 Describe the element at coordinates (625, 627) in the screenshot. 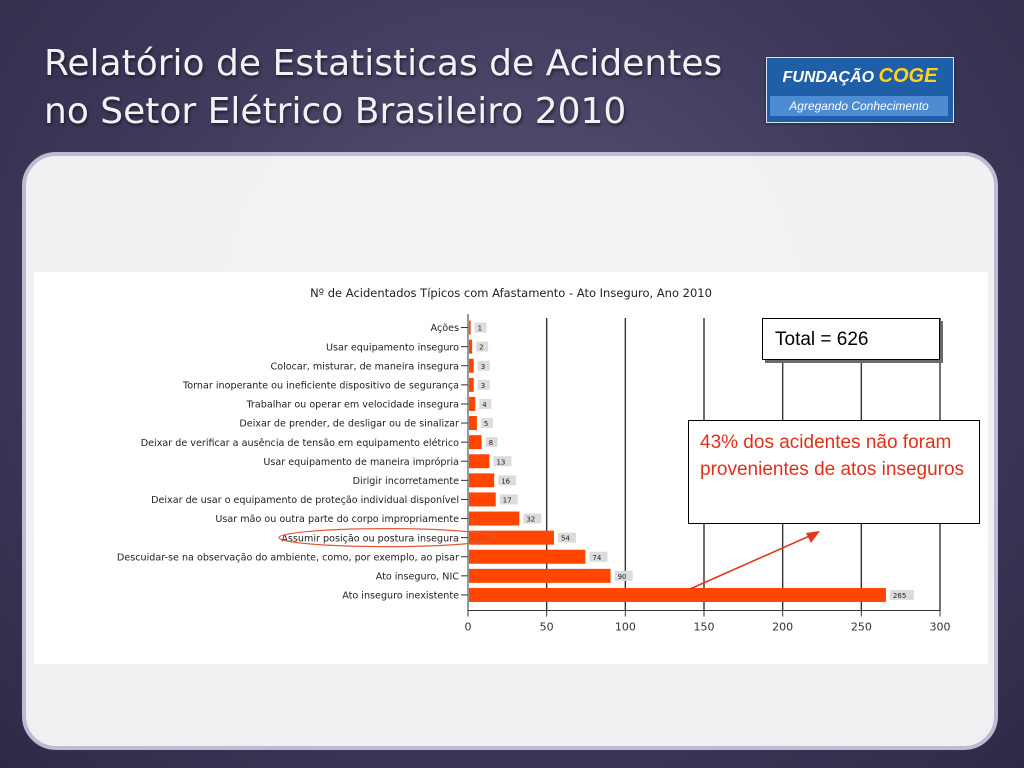

I see `x-tick-label: 100` at that location.